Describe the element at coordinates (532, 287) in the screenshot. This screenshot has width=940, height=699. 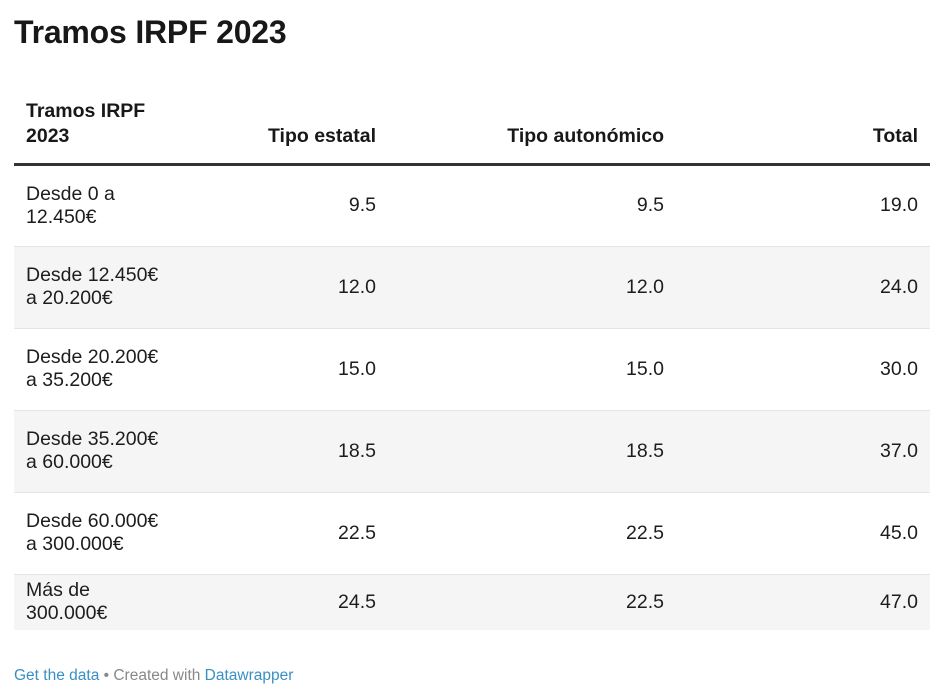
I see `cell-tipo-autonomico: 12.0` at that location.